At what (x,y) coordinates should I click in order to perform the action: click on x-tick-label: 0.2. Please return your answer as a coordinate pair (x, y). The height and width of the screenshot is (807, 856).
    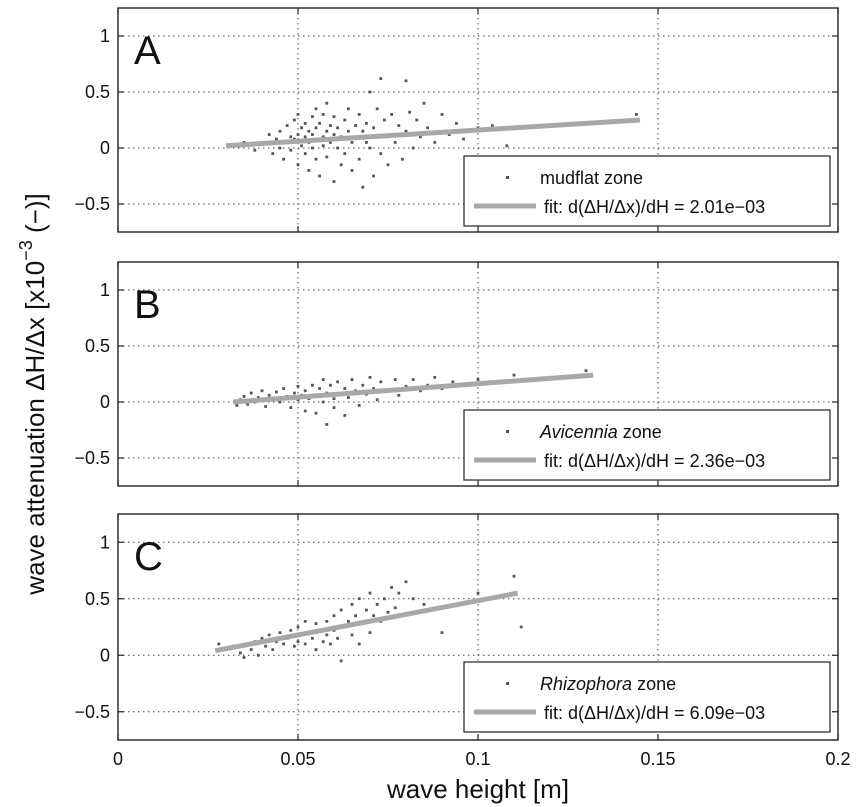
    Looking at the image, I should click on (837, 759).